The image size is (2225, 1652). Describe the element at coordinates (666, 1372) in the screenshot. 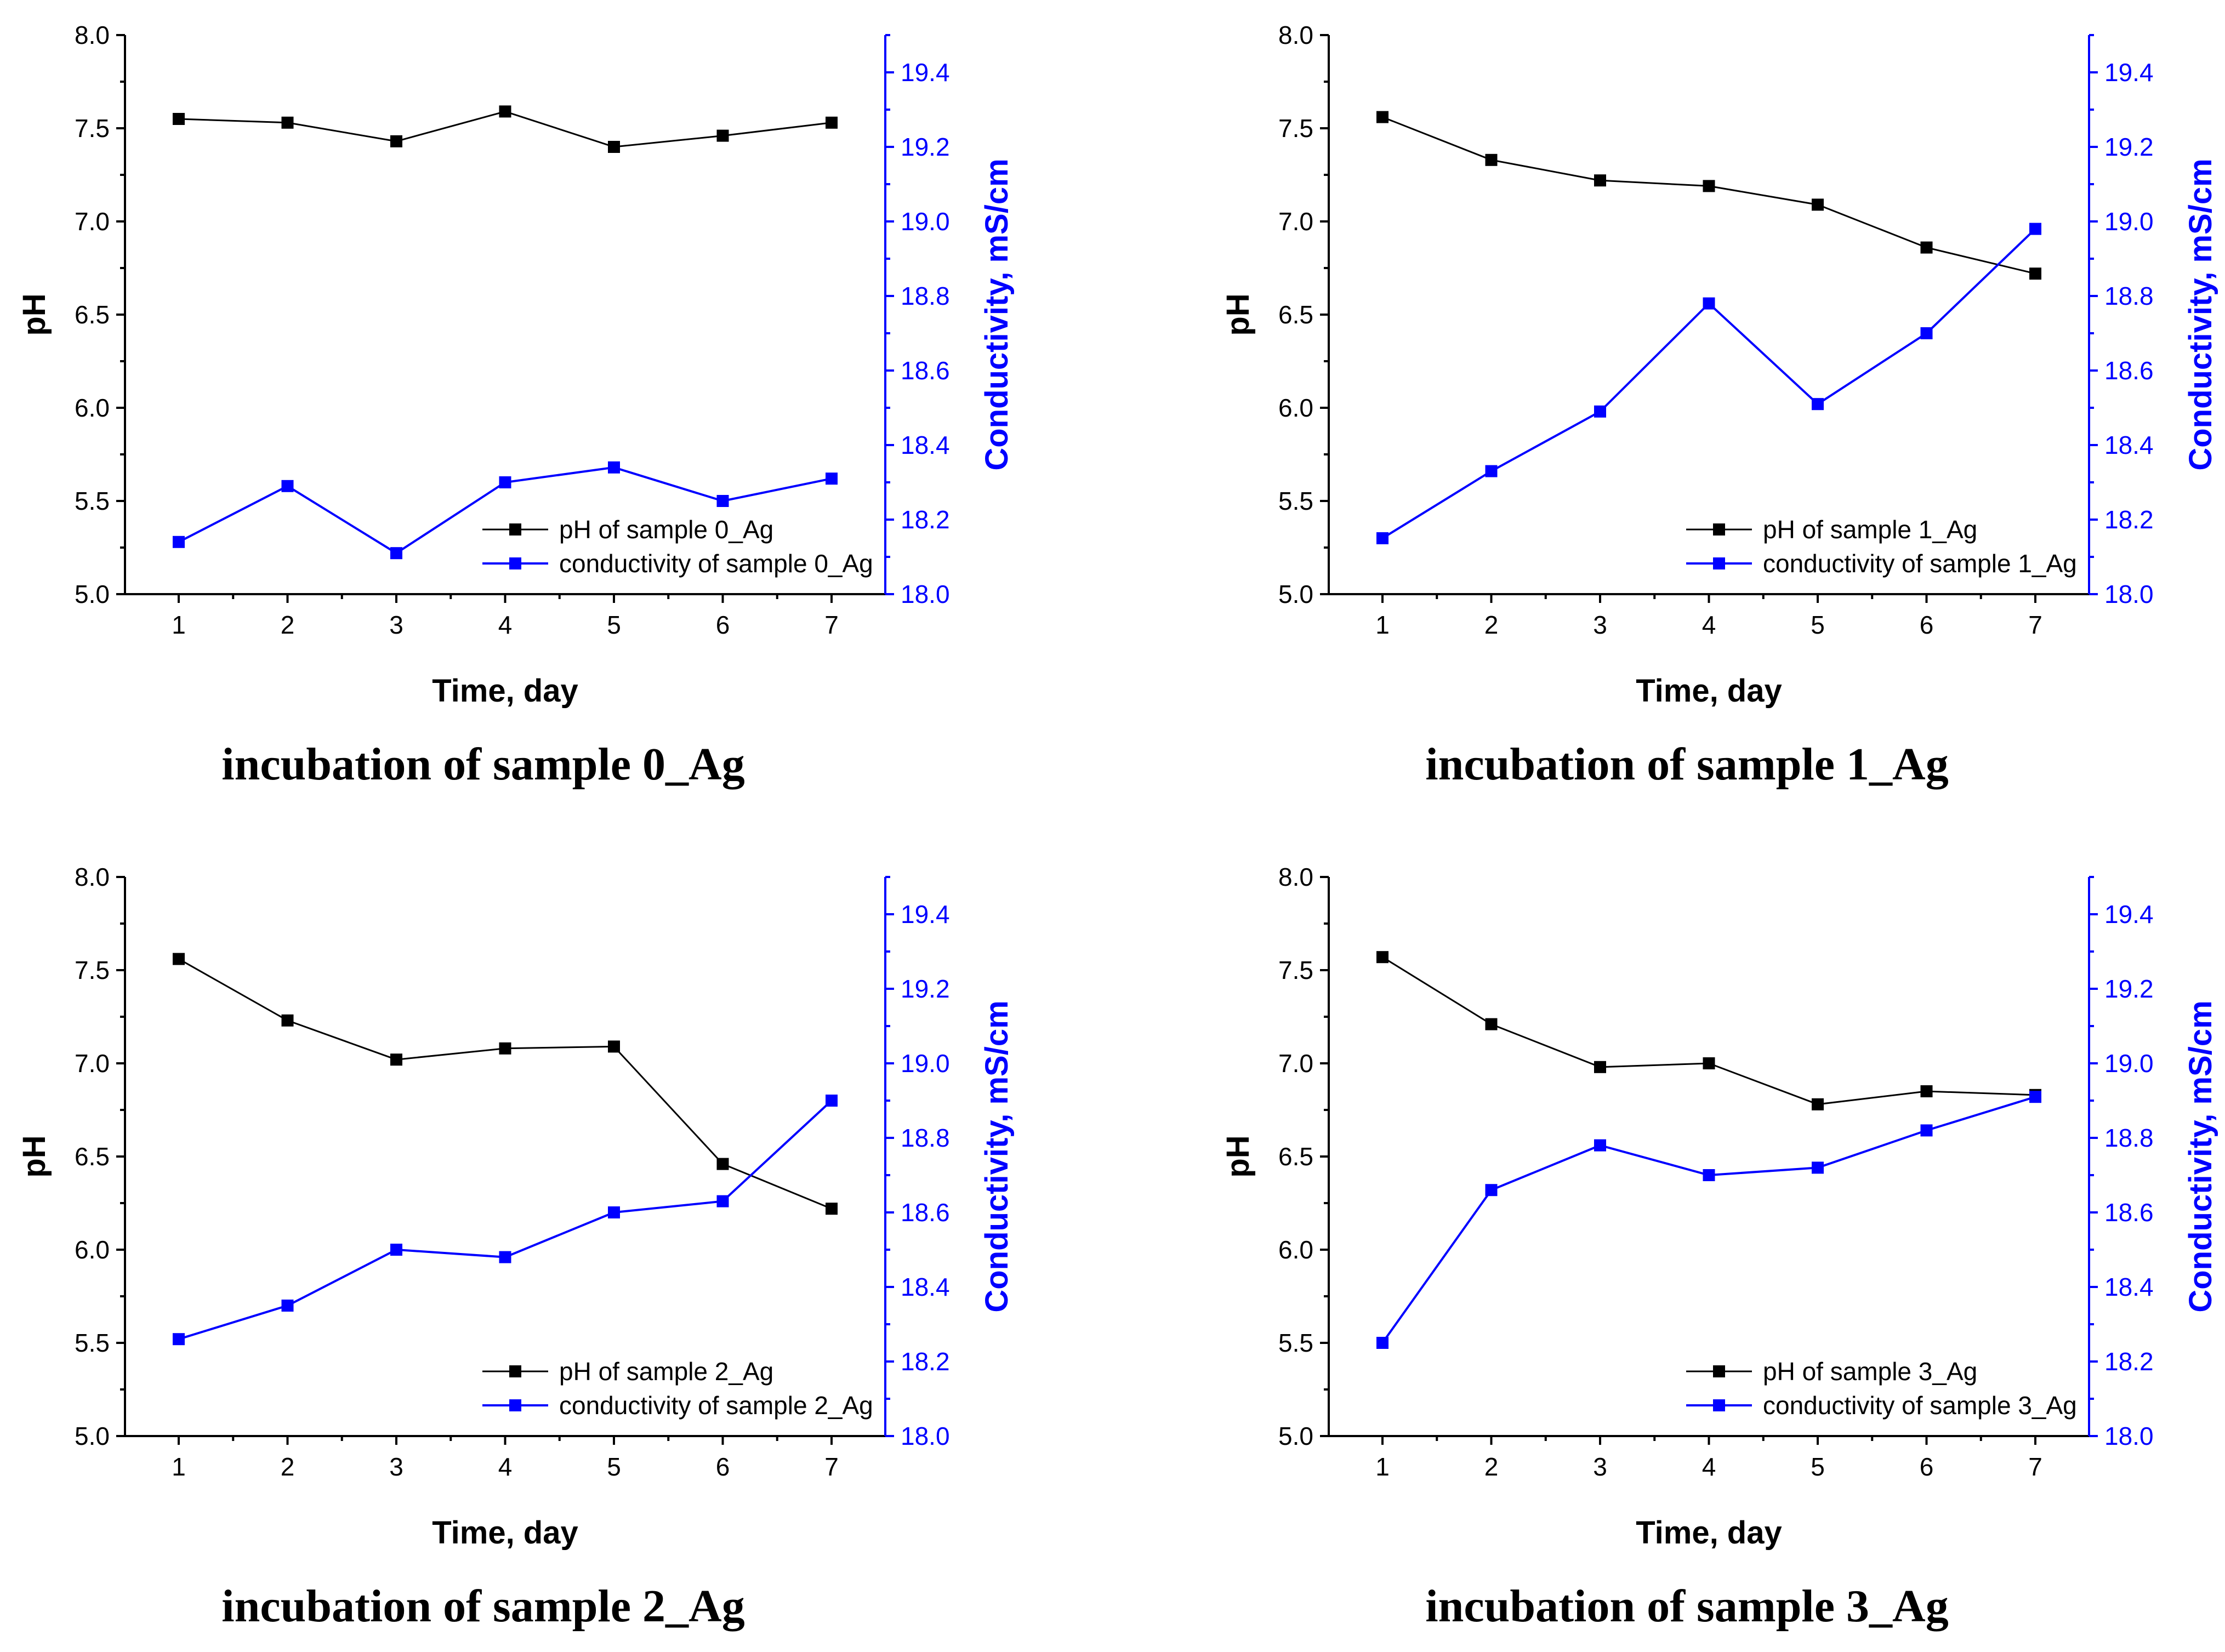

I see `legend-label: pH of sample 2_Ag` at that location.